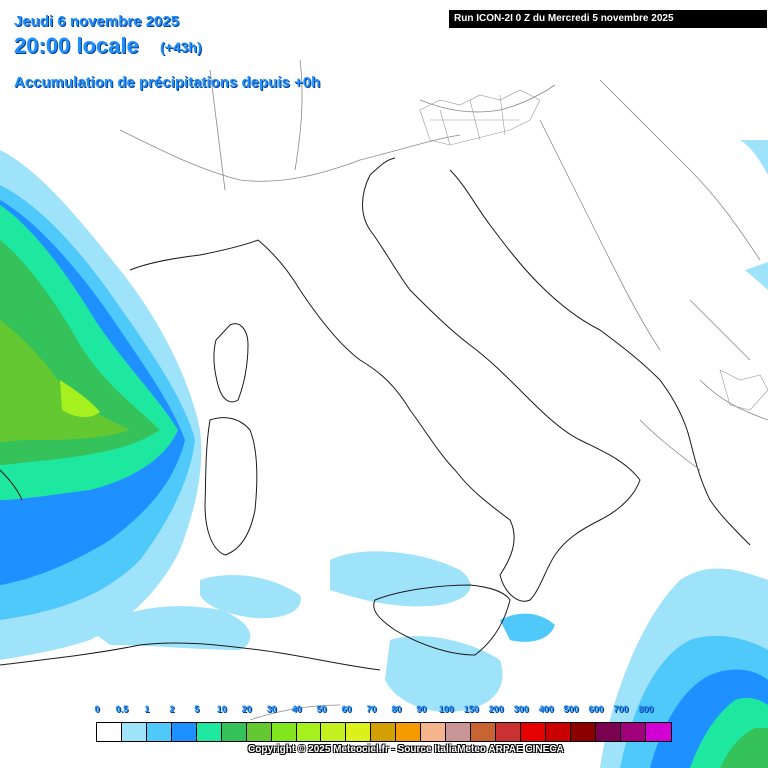  I want to click on legend-label: 0.5, so click(122, 709).